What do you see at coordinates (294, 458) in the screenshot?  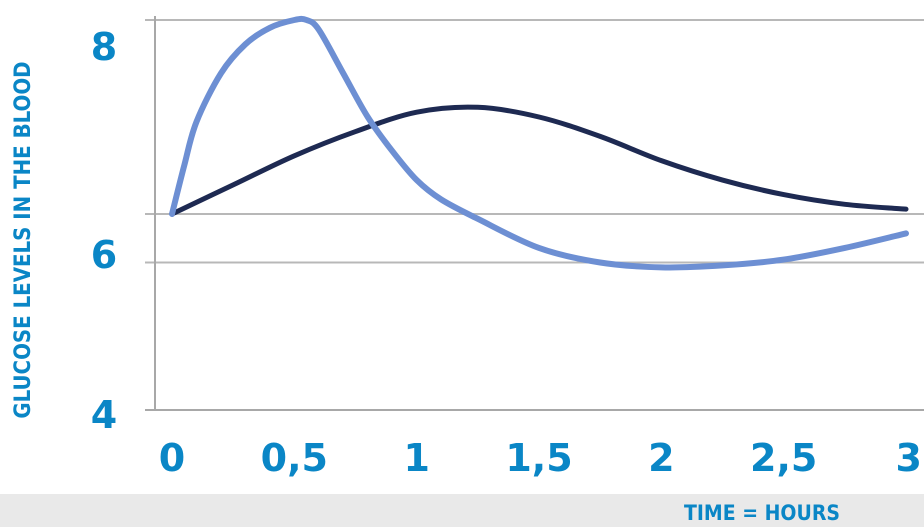 I see `x-tick-label: 0,5` at bounding box center [294, 458].